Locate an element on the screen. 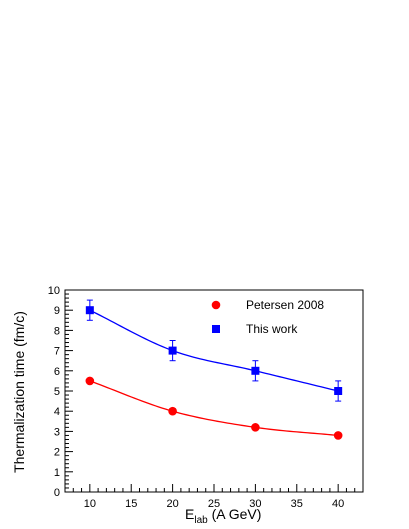  x-axis-label-subscript: lab is located at coordinates (201, 520).